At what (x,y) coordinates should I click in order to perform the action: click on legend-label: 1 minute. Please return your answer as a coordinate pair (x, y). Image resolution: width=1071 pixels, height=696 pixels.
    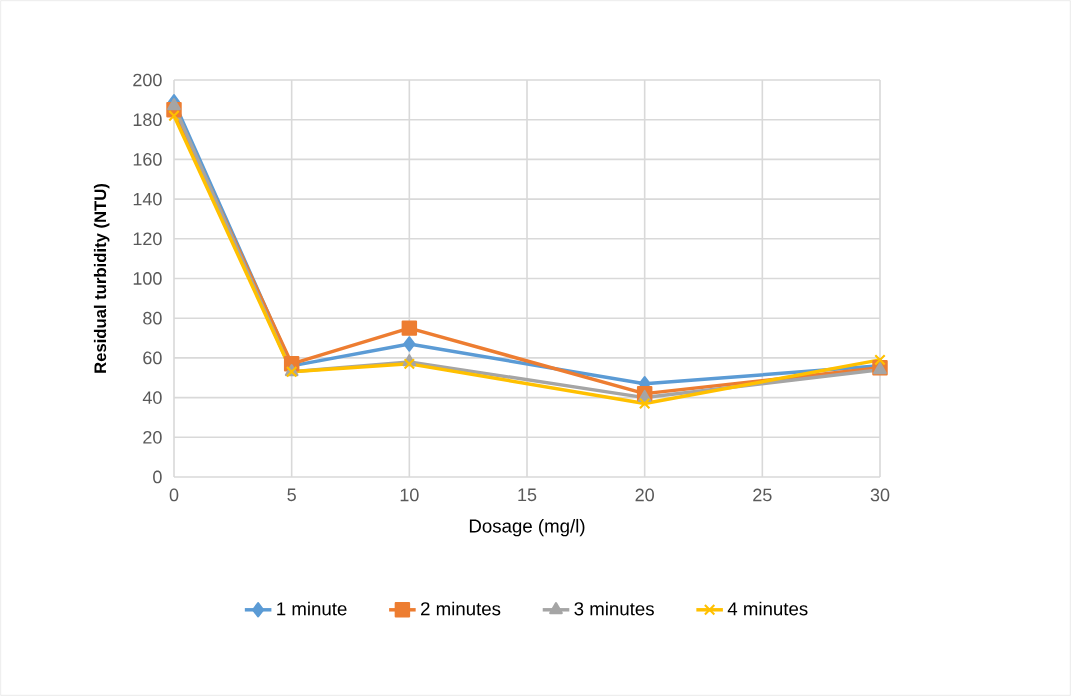
    Looking at the image, I should click on (312, 608).